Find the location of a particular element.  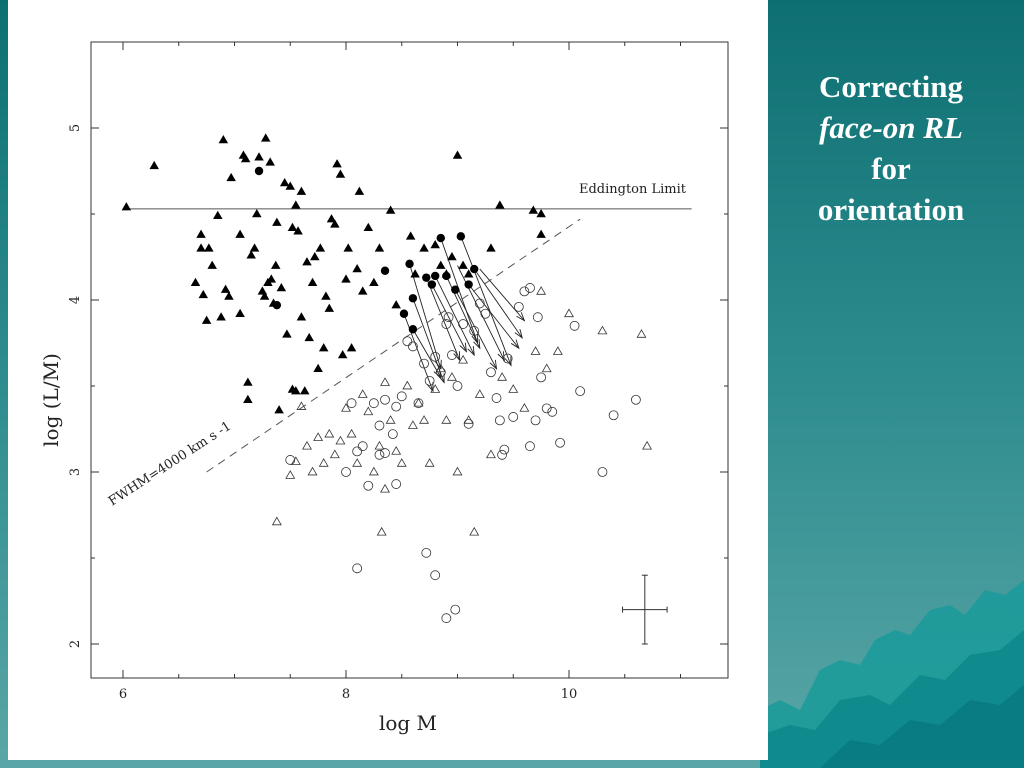

y-tick-label: 4 is located at coordinates (75, 300).